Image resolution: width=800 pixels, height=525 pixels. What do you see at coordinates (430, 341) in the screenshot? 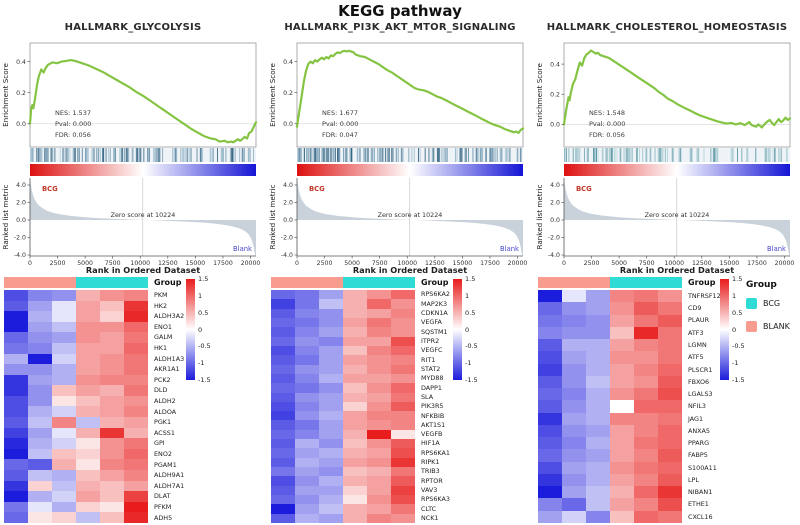
I see `gene-label: ITPR2` at bounding box center [430, 341].